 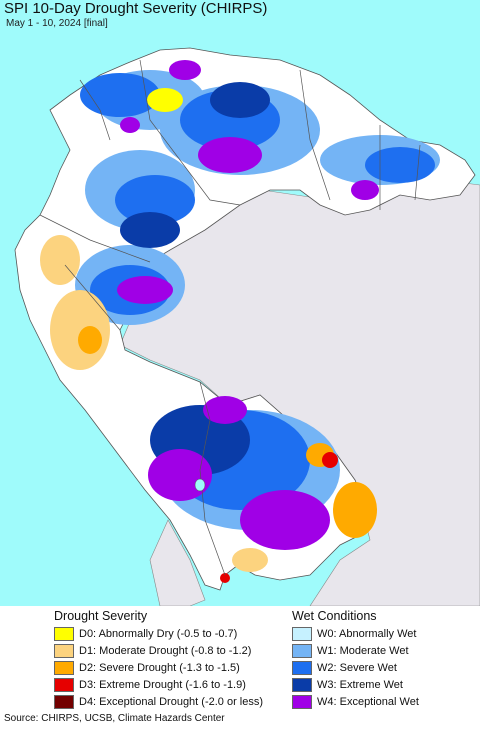 I want to click on swatch-w1, so click(x=302, y=650).